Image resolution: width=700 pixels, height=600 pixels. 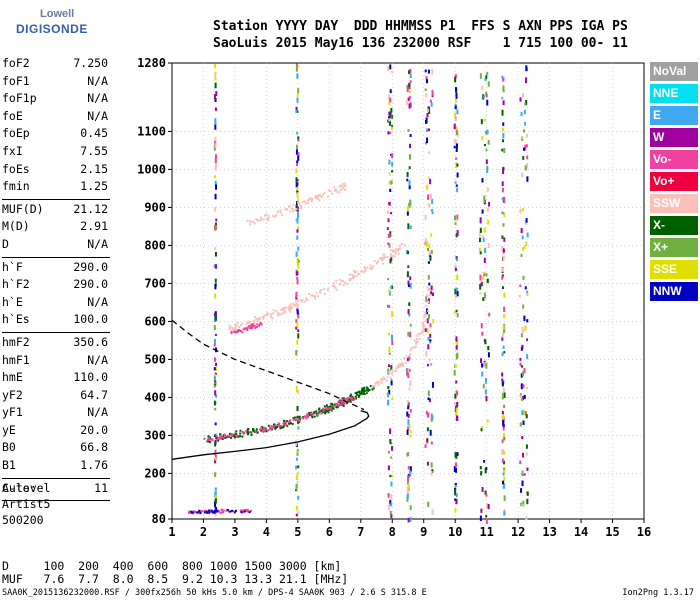 I want to click on param-value: 290.0, so click(x=90, y=266).